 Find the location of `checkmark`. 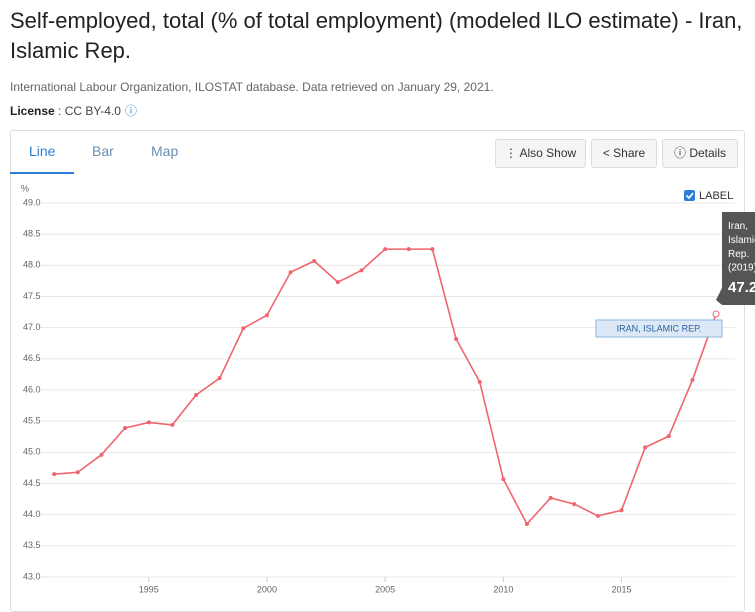

checkmark is located at coordinates (689, 196).